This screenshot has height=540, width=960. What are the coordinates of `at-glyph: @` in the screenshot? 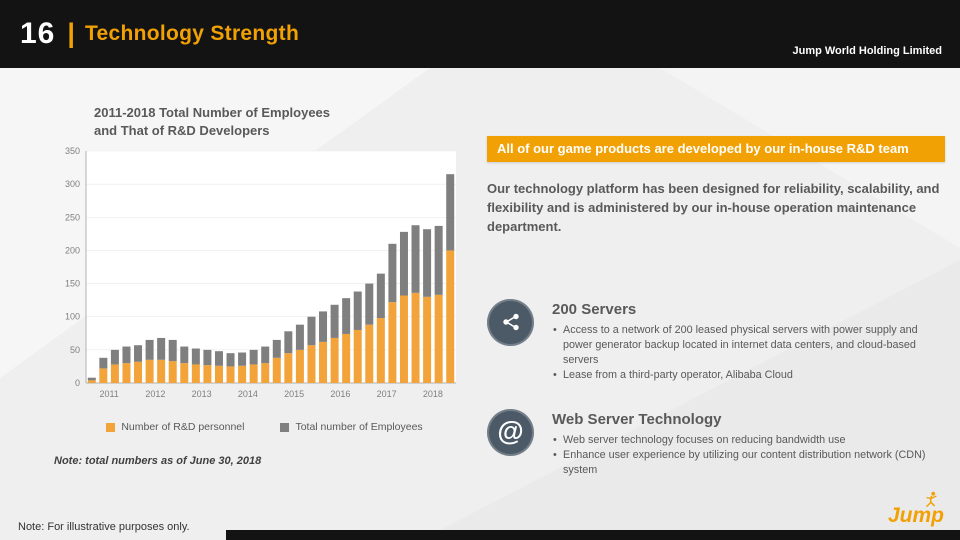 It's located at (510, 430).